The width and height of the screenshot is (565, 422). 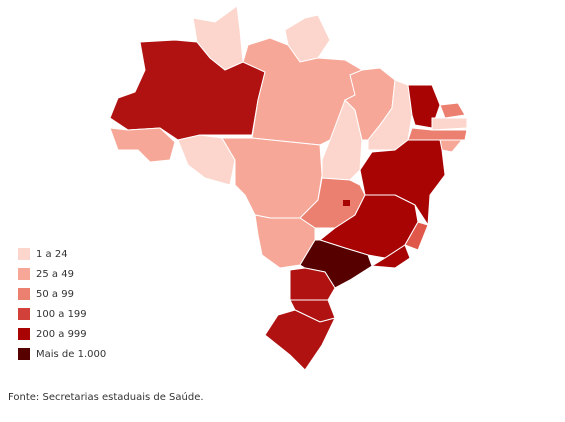 What do you see at coordinates (437, 134) in the screenshot?
I see `state-pe` at bounding box center [437, 134].